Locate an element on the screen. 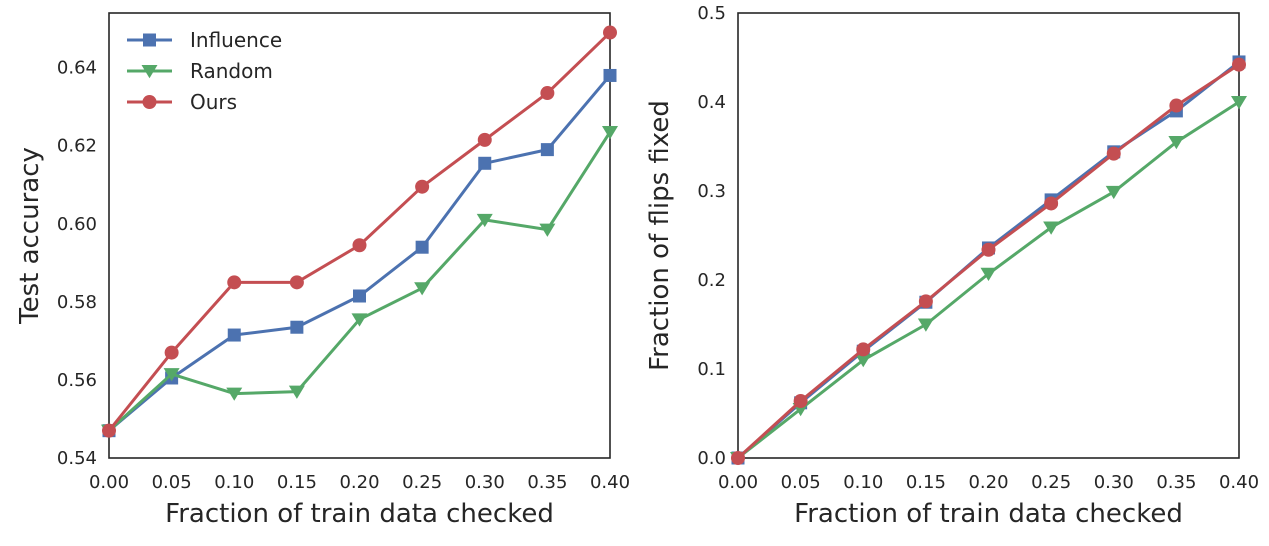 The width and height of the screenshot is (1269, 546). y-tick-label: 0.4 is located at coordinates (711, 102).